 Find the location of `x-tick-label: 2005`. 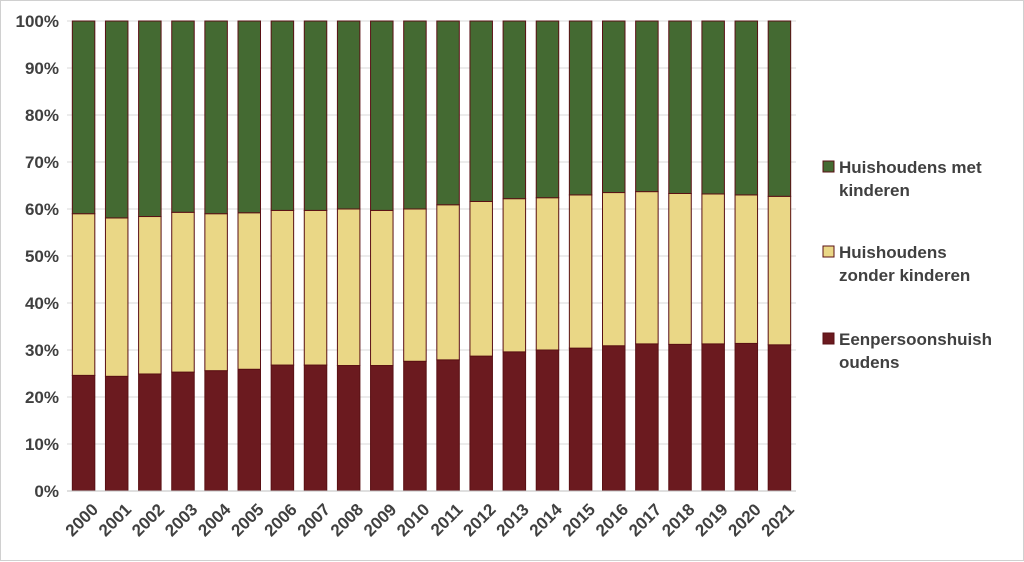

x-tick-label: 2005 is located at coordinates (248, 520).